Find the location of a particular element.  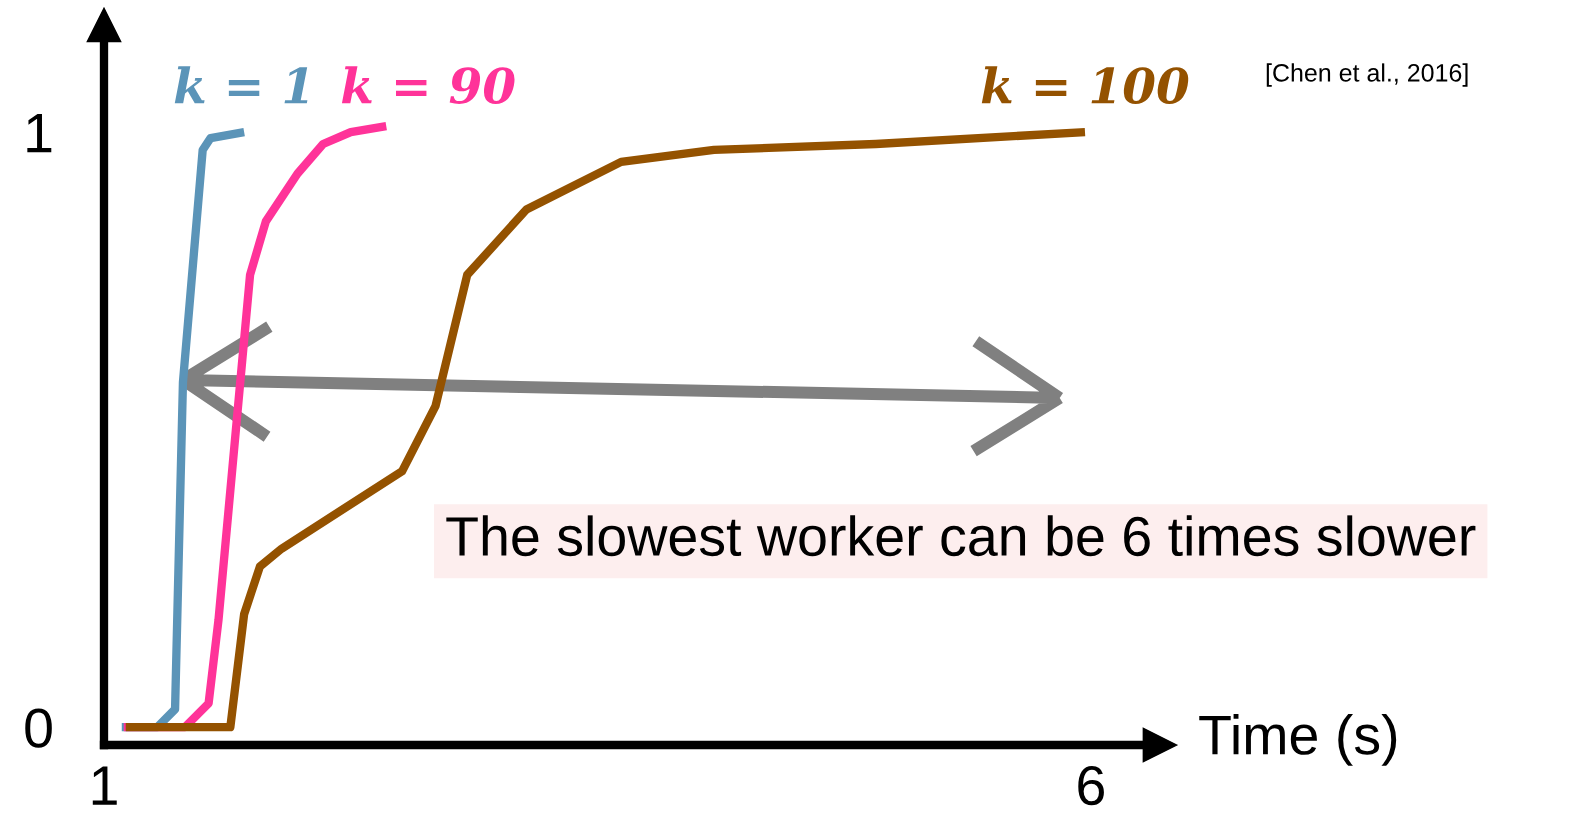

y-tick-label: 0 is located at coordinates (38, 728).